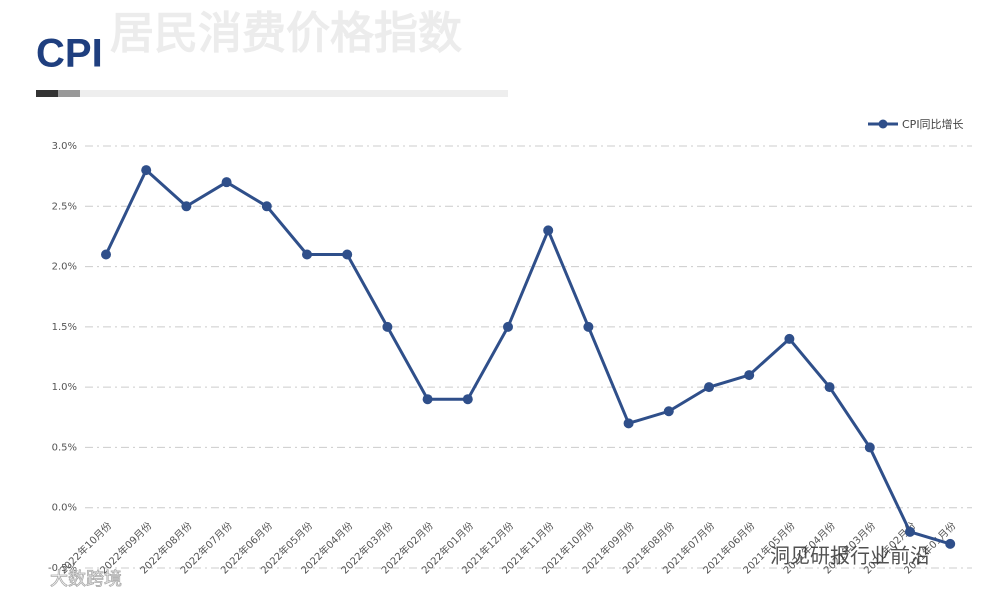  I want to click on y-tick-label: 0.0%, so click(64, 508).